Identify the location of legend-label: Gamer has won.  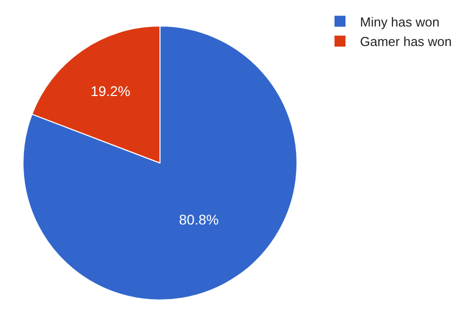
(406, 42).